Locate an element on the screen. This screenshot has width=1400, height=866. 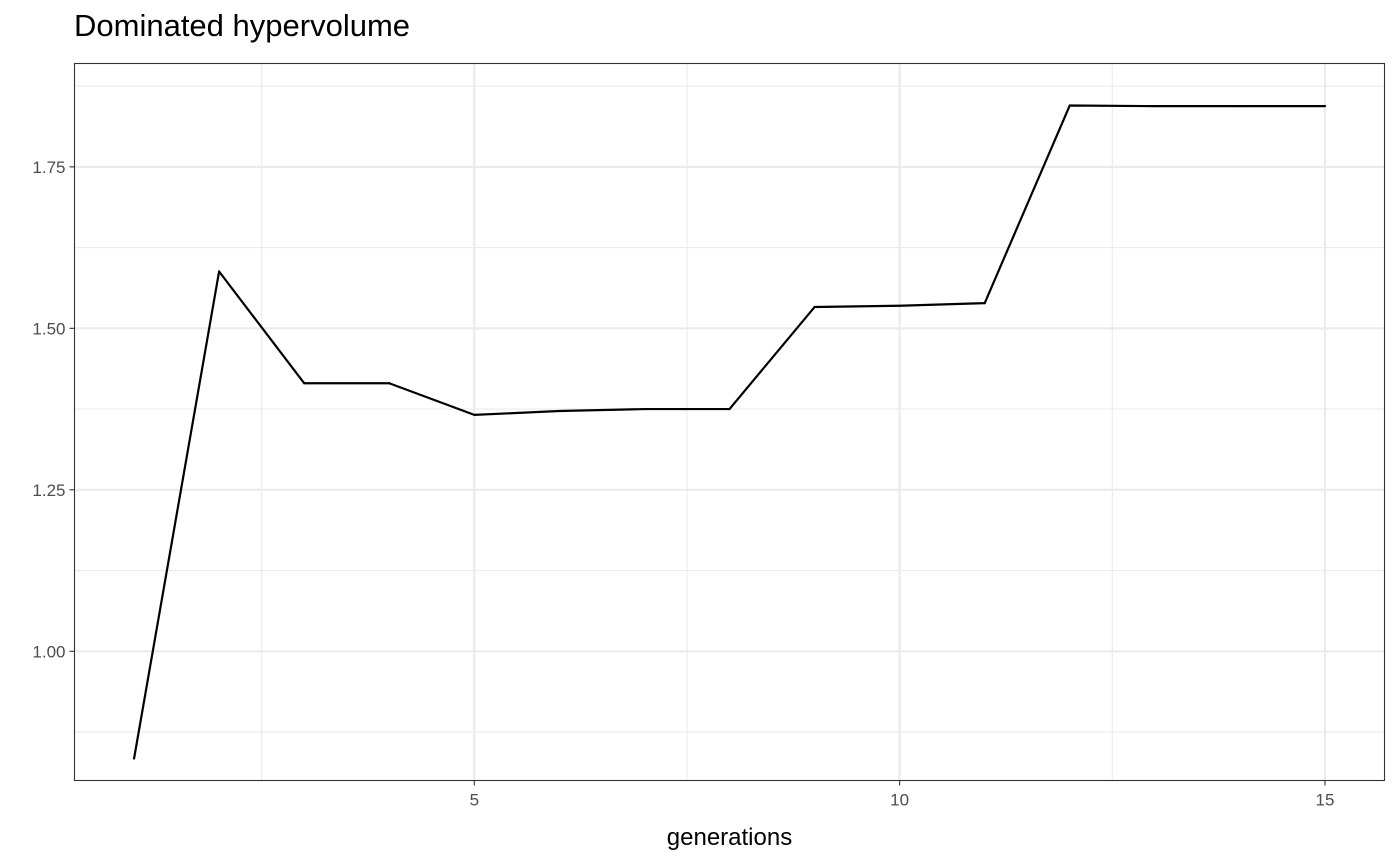
x-axis-ticks: 5 10 15 is located at coordinates (902, 795).